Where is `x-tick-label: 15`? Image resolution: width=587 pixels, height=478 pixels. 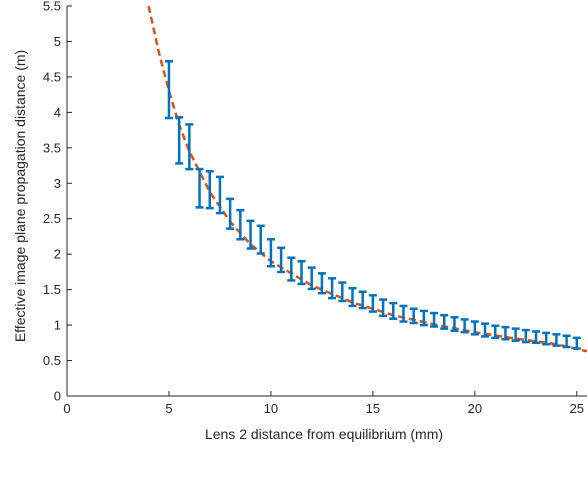 x-tick-label: 15 is located at coordinates (373, 408).